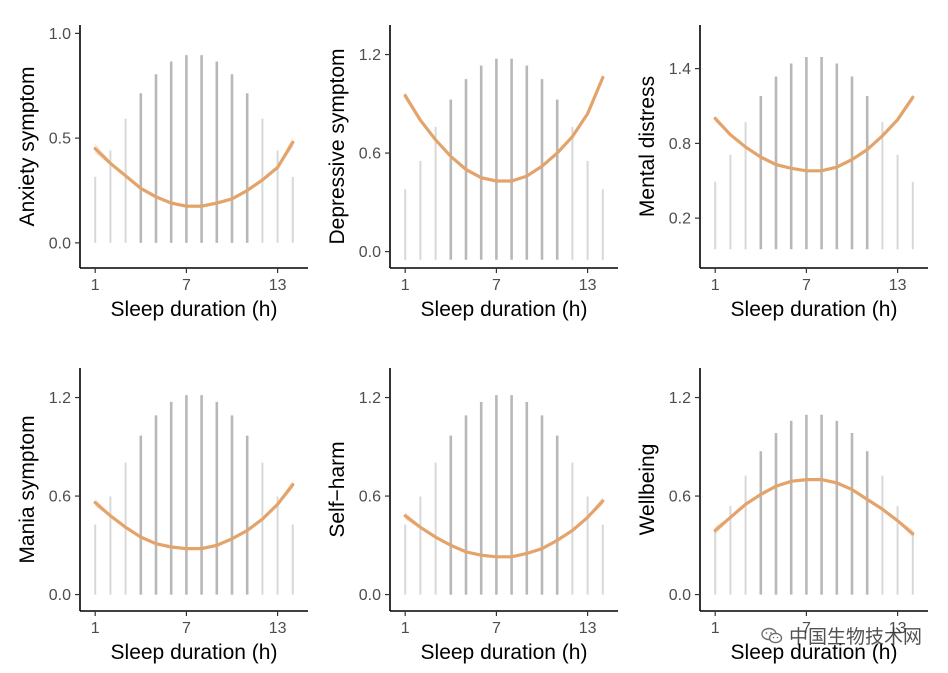 The height and width of the screenshot is (673, 948). I want to click on y-tick-label: 0.8, so click(680, 144).